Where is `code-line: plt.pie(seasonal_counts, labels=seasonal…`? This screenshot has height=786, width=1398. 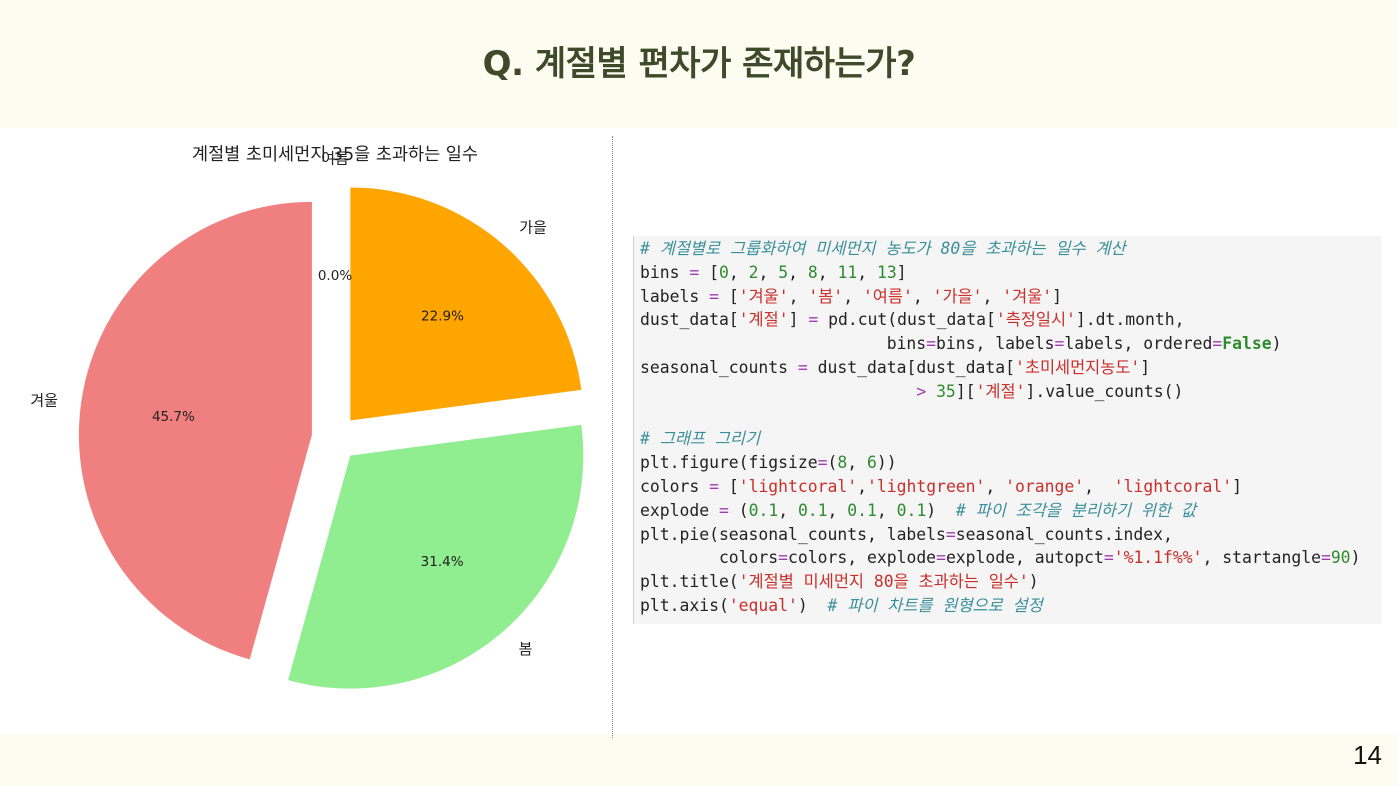 code-line: plt.pie(seasonal_counts, labels=seasonal… is located at coordinates (1010, 535).